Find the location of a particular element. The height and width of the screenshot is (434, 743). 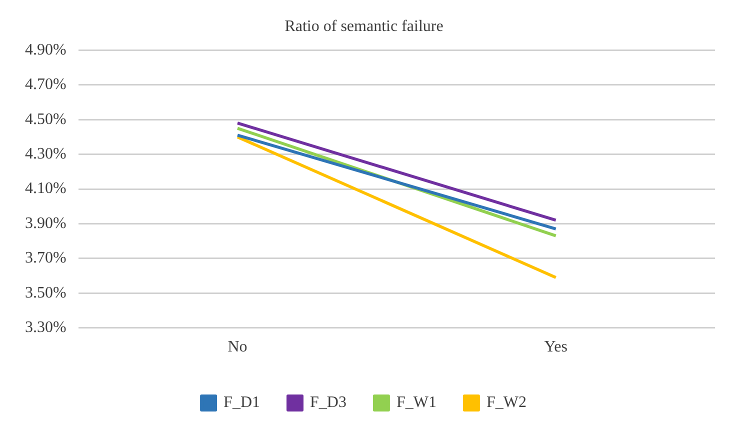

y-tick-label: 3.30% is located at coordinates (45, 327).